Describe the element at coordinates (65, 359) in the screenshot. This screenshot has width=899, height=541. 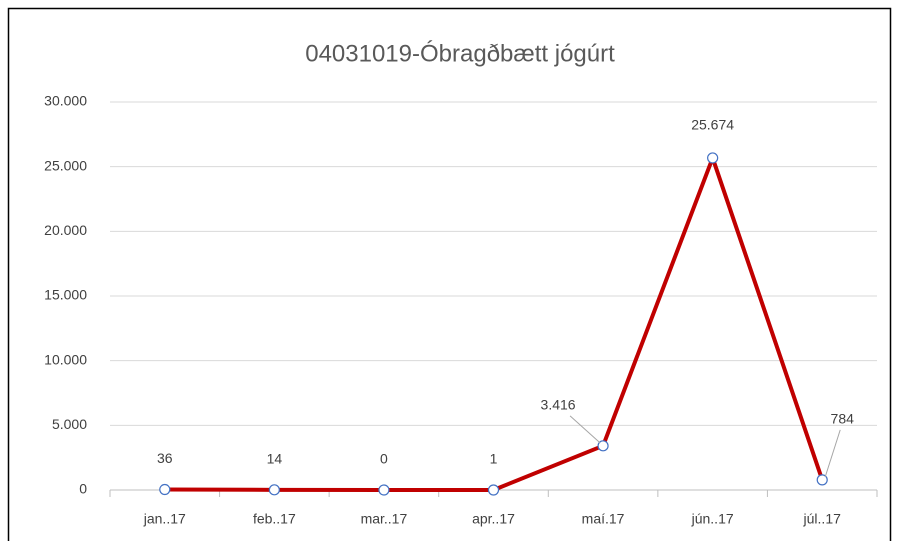
I see `y-tick-label: 10.000` at that location.